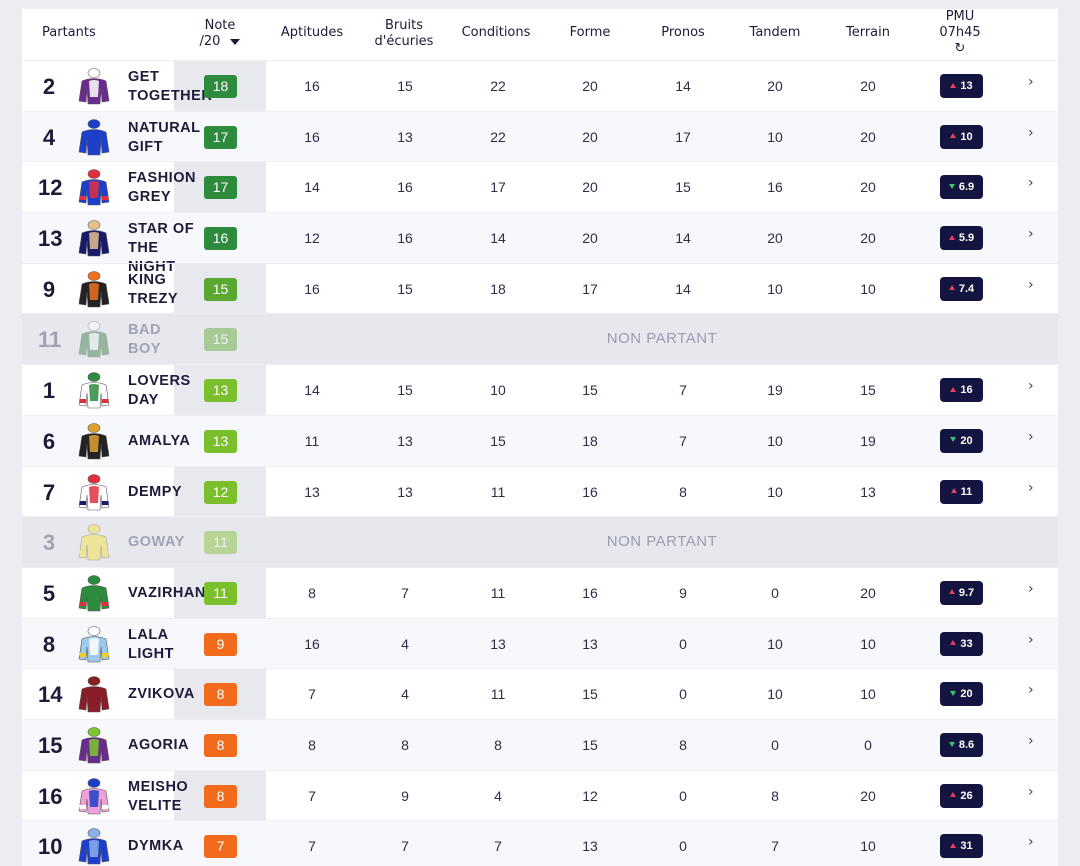 This screenshot has width=1080, height=866. What do you see at coordinates (168, 798) in the screenshot?
I see `horse-name: MEISHO VELITE` at bounding box center [168, 798].